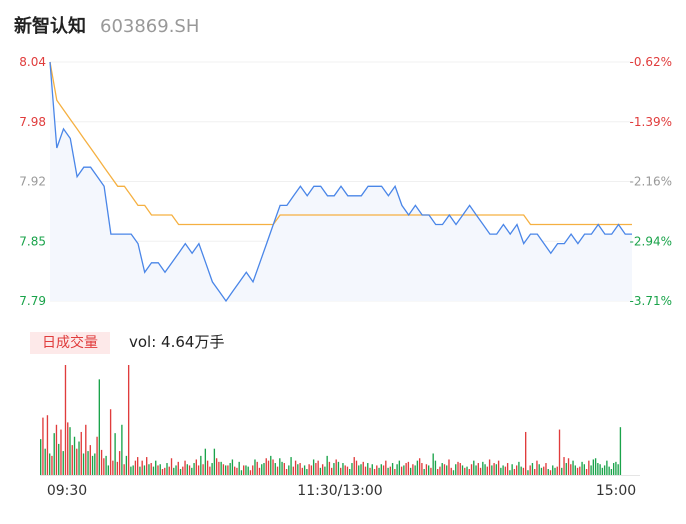 Image resolution: width=686 pixels, height=524 pixels. I want to click on y-pct-tick-label: -3.71%, so click(651, 301).